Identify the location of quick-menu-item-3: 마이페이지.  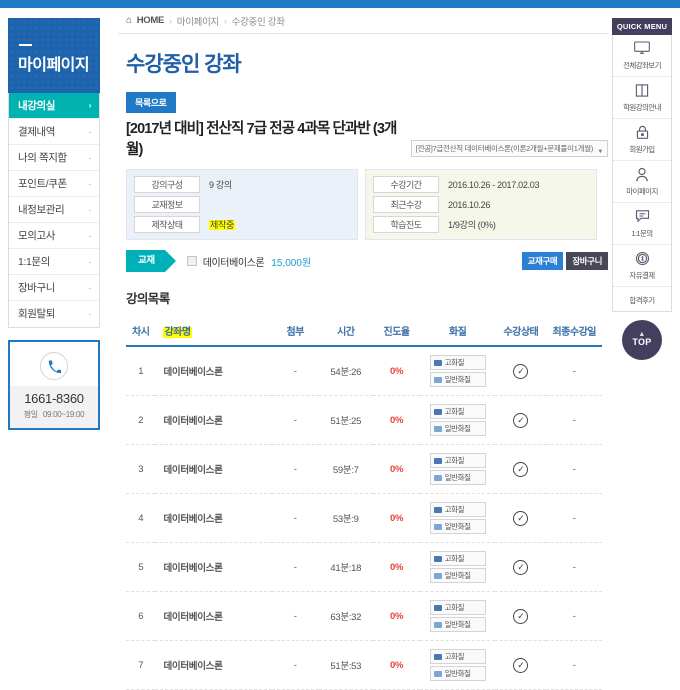
(642, 182).